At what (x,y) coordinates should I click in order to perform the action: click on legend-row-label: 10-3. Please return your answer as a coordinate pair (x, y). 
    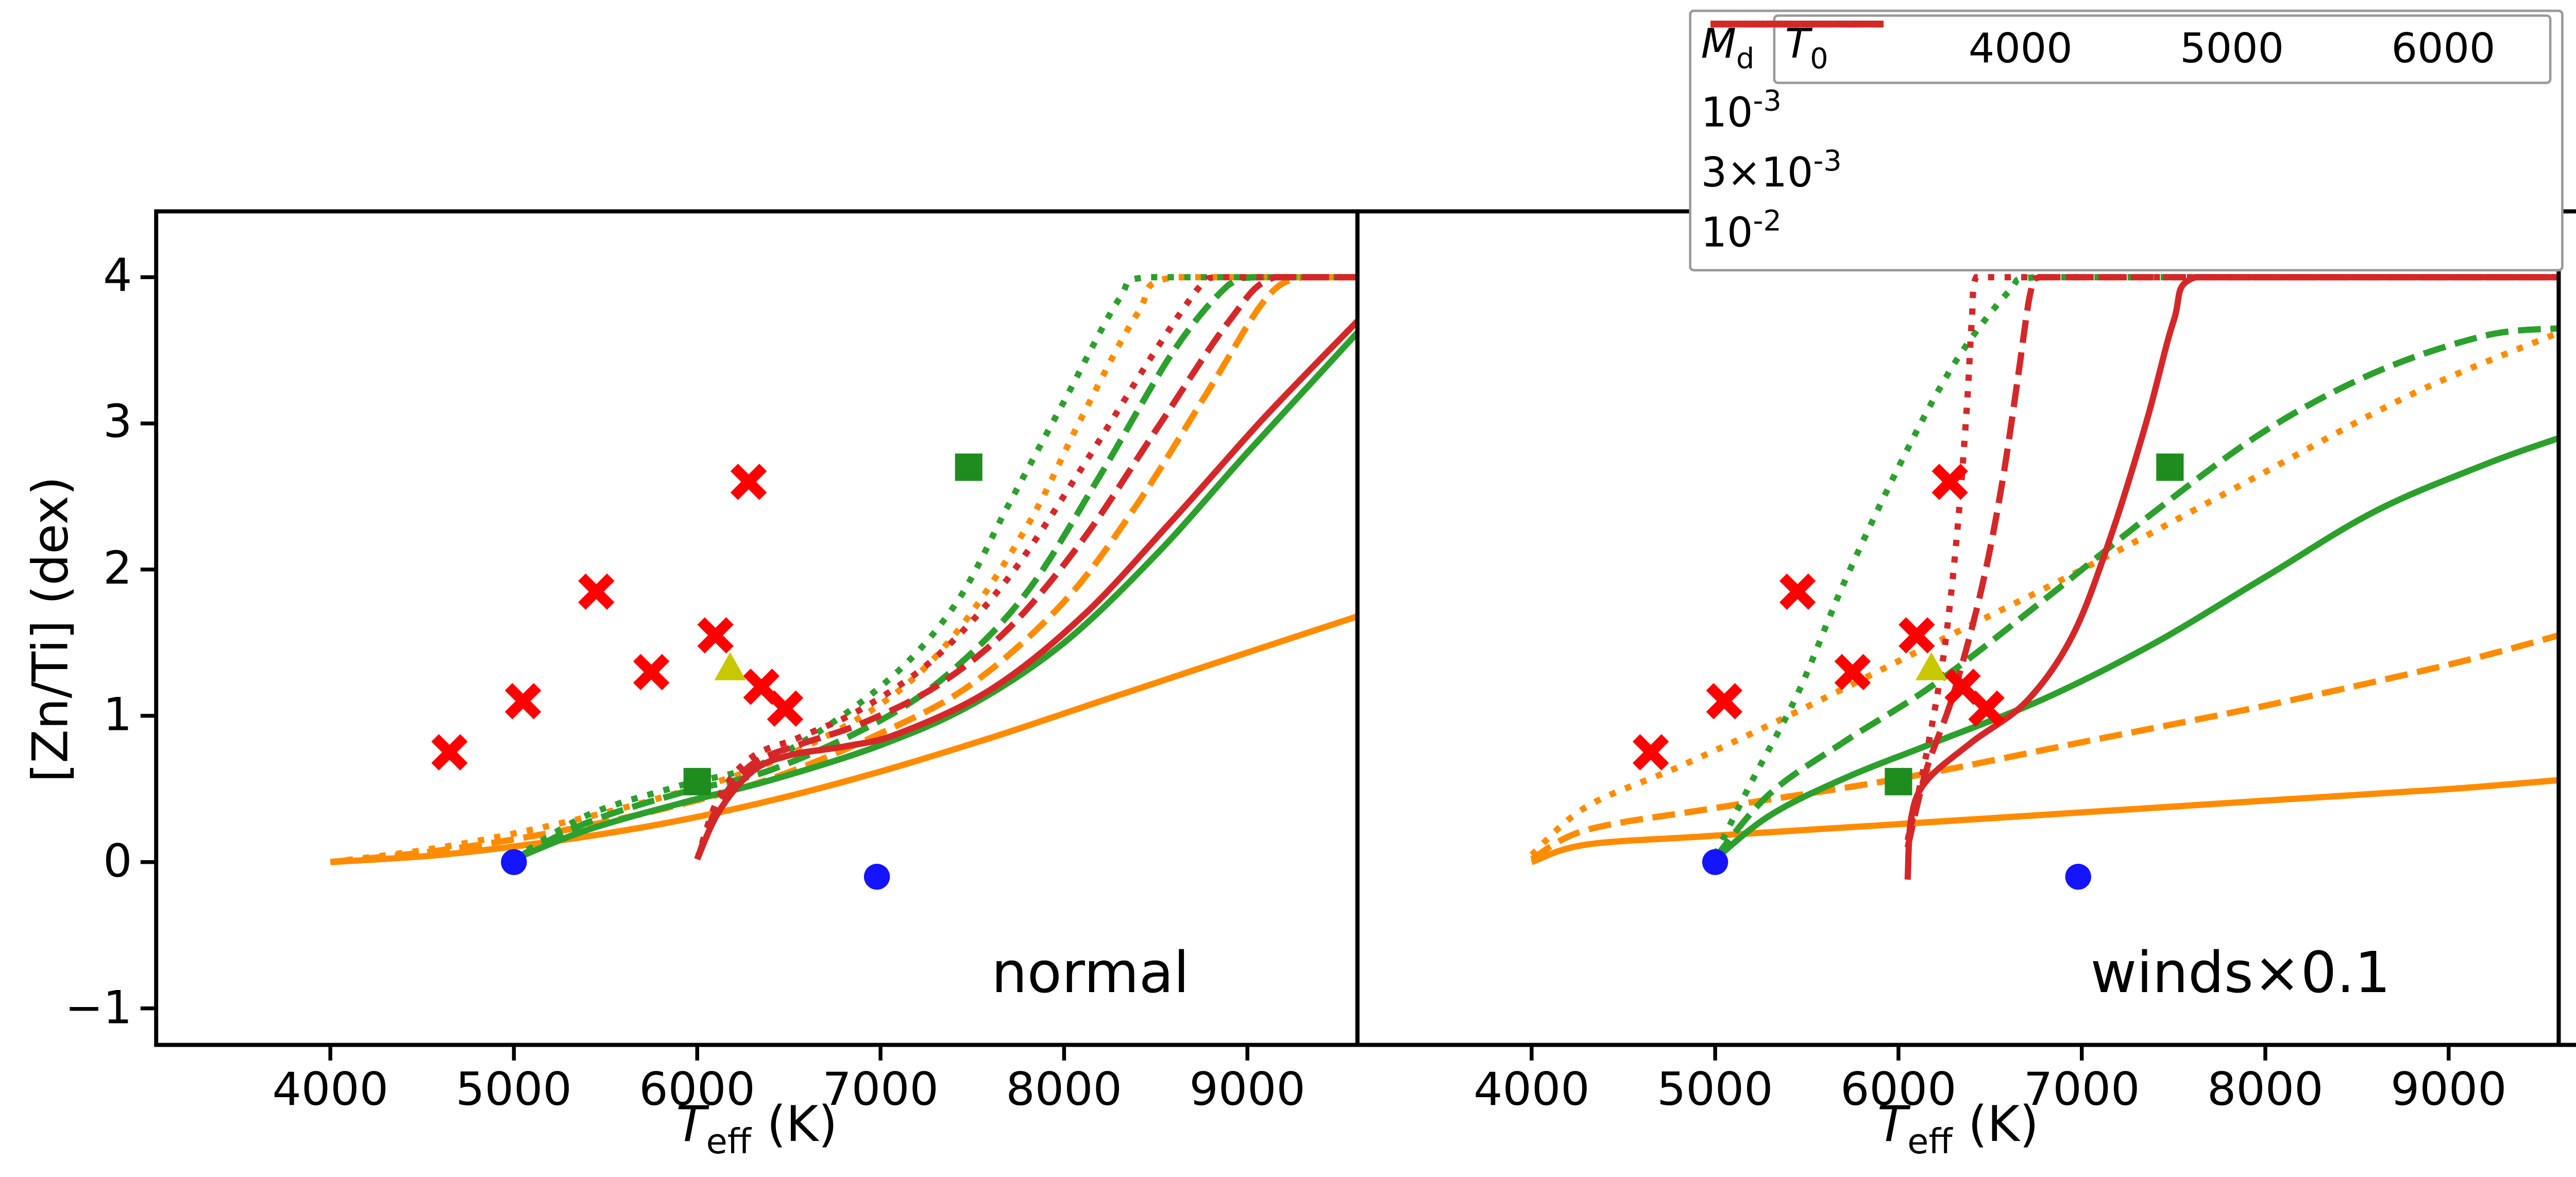
    Looking at the image, I should click on (1741, 111).